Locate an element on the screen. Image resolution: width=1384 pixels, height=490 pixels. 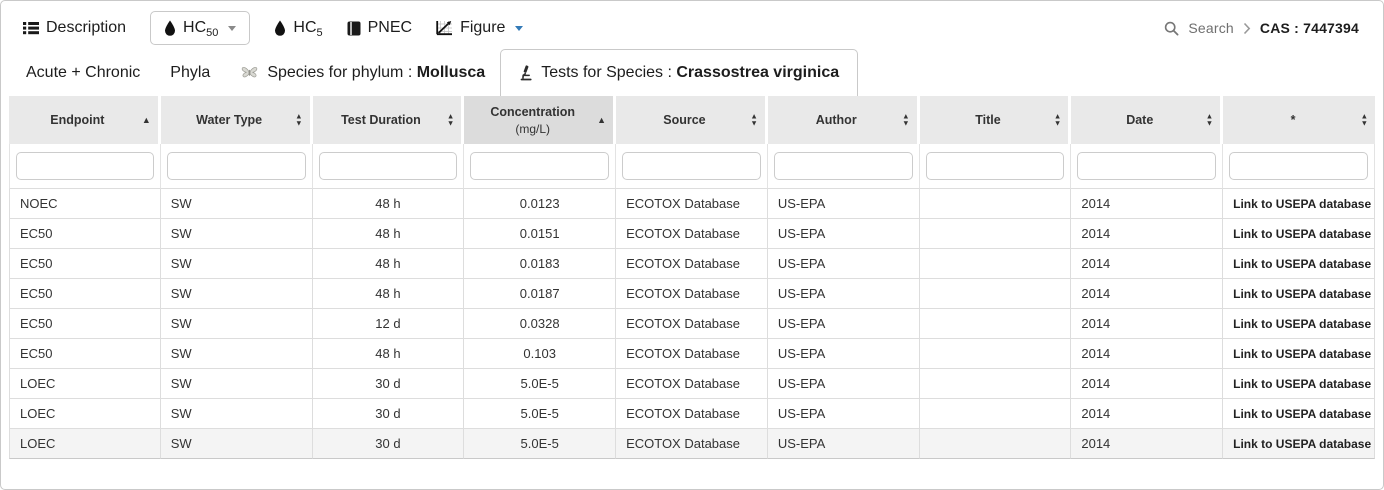
tab-acute-chronic-label: Acute + Chronic is located at coordinates (83, 72).